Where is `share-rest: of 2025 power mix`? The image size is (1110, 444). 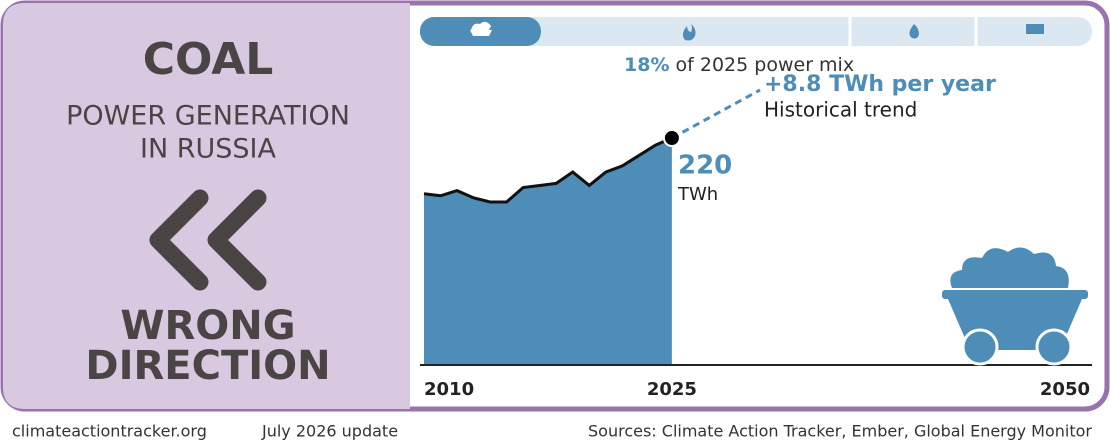 share-rest: of 2025 power mix is located at coordinates (765, 65).